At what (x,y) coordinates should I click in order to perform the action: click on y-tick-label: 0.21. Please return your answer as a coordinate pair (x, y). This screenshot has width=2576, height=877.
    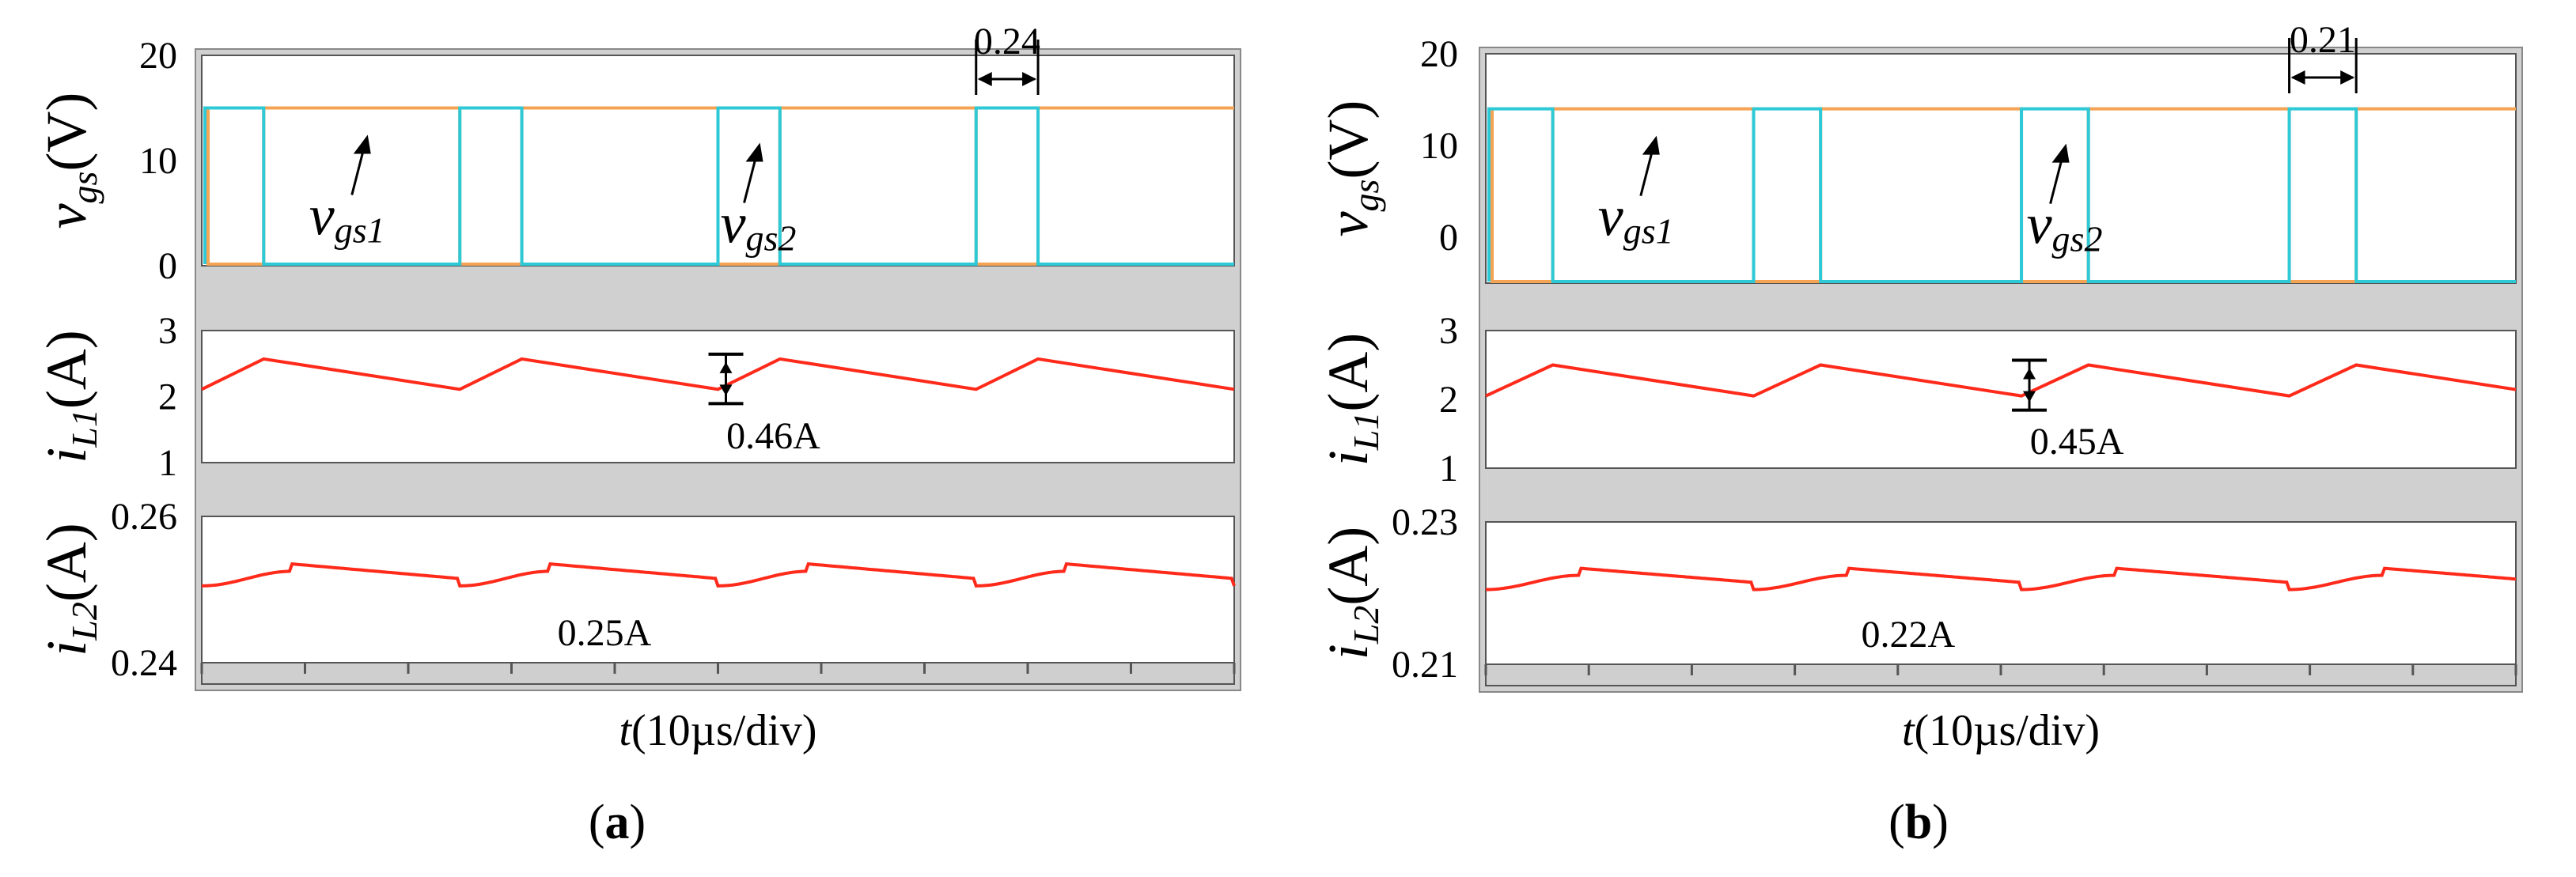
    Looking at the image, I should click on (1425, 665).